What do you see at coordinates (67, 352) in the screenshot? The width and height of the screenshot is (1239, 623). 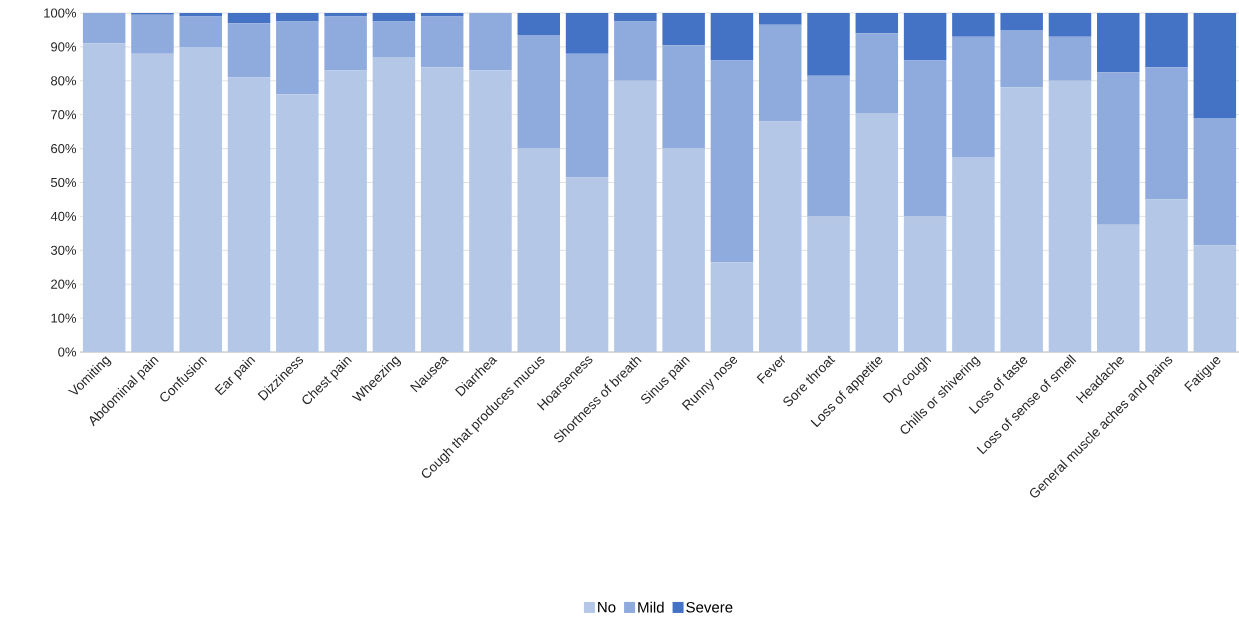 I see `y-tick-label: 0%` at bounding box center [67, 352].